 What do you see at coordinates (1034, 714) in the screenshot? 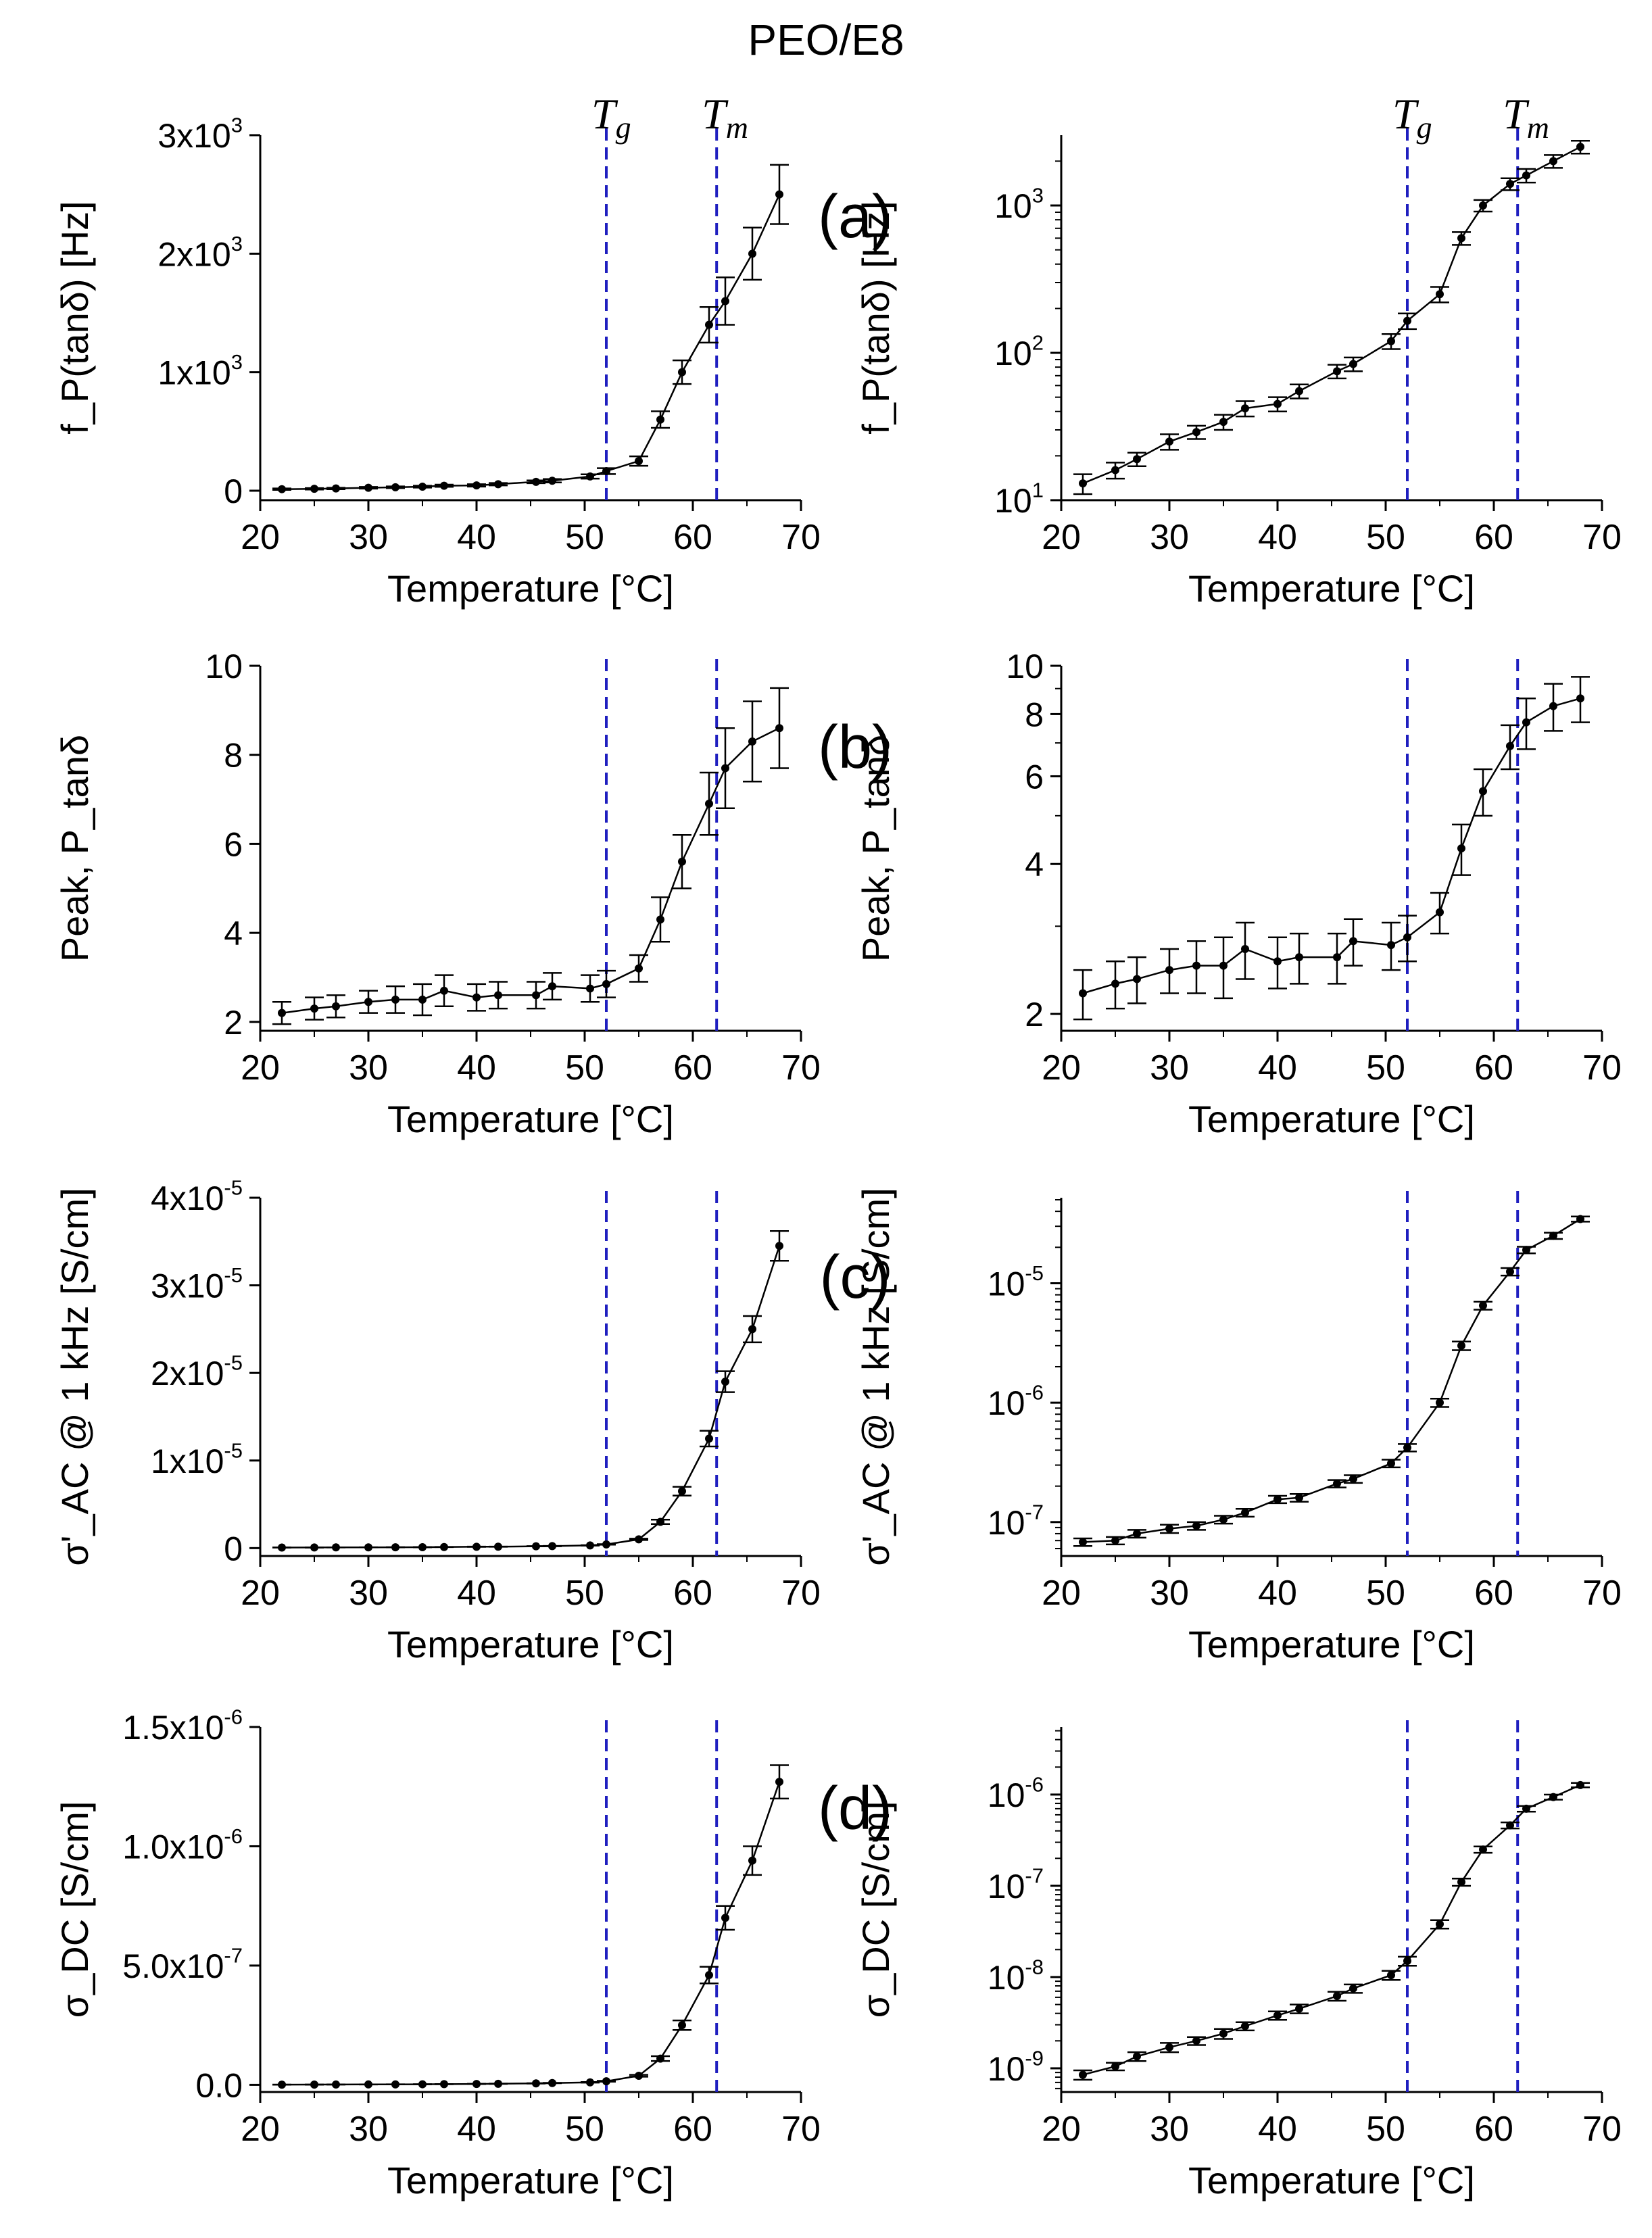
I see `y-tick-label: 8` at bounding box center [1034, 714].